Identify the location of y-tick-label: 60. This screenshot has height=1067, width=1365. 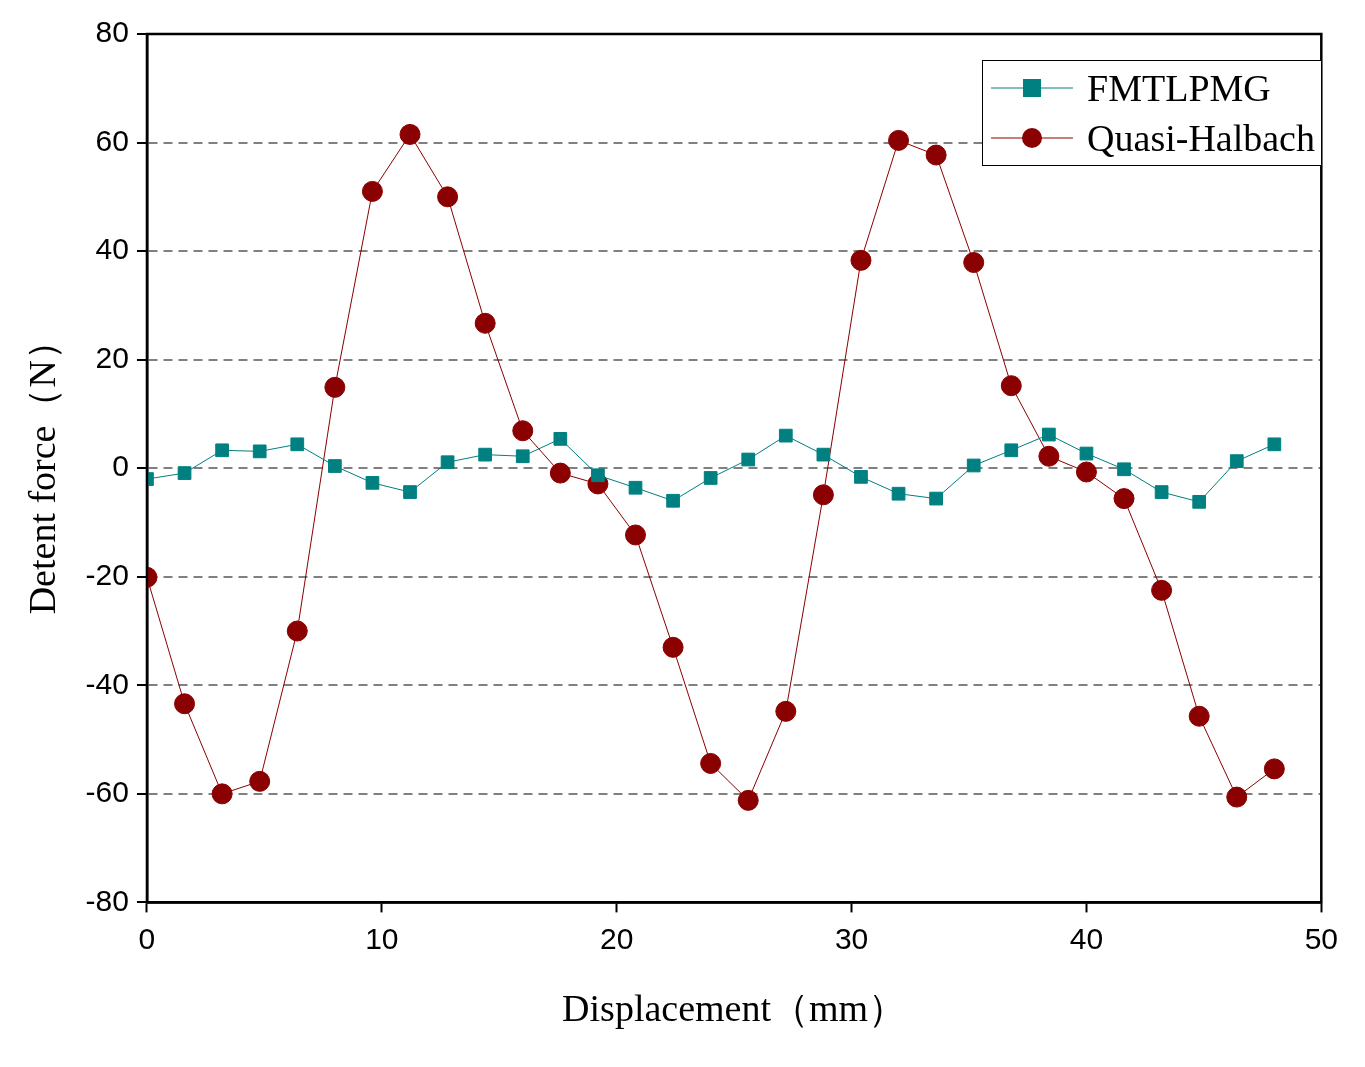
(112, 140).